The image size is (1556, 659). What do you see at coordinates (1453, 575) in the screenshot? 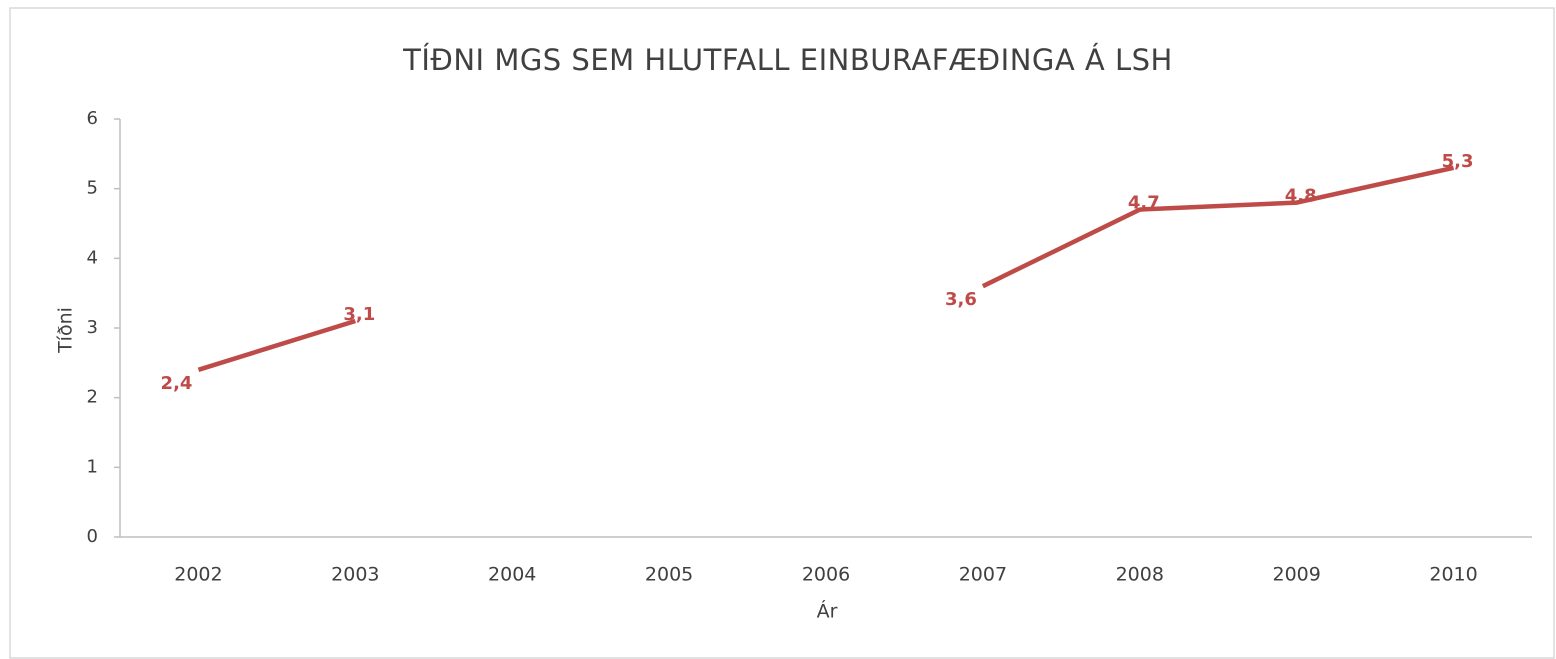
I see `x-tick-label: 2010` at bounding box center [1453, 575].